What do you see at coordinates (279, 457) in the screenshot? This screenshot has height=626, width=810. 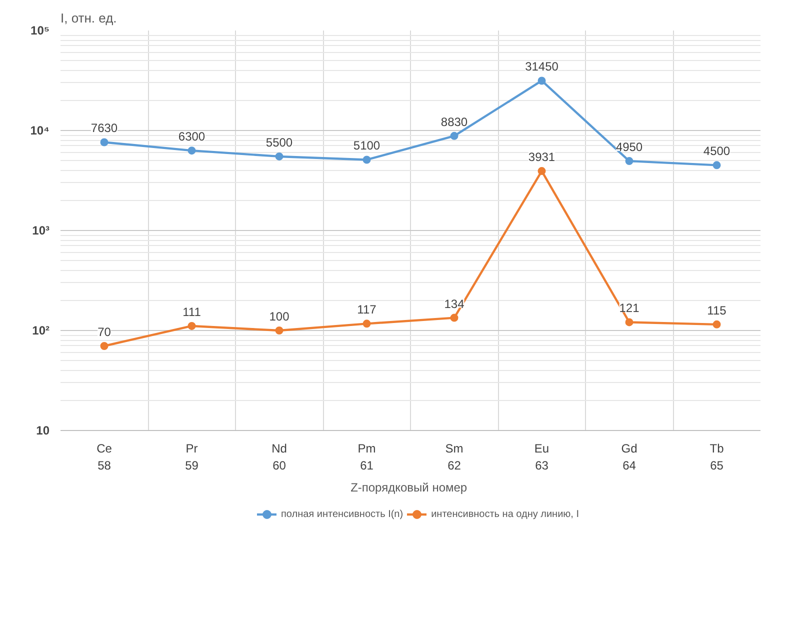 I see `x-tick-label: Nd 60` at bounding box center [279, 457].